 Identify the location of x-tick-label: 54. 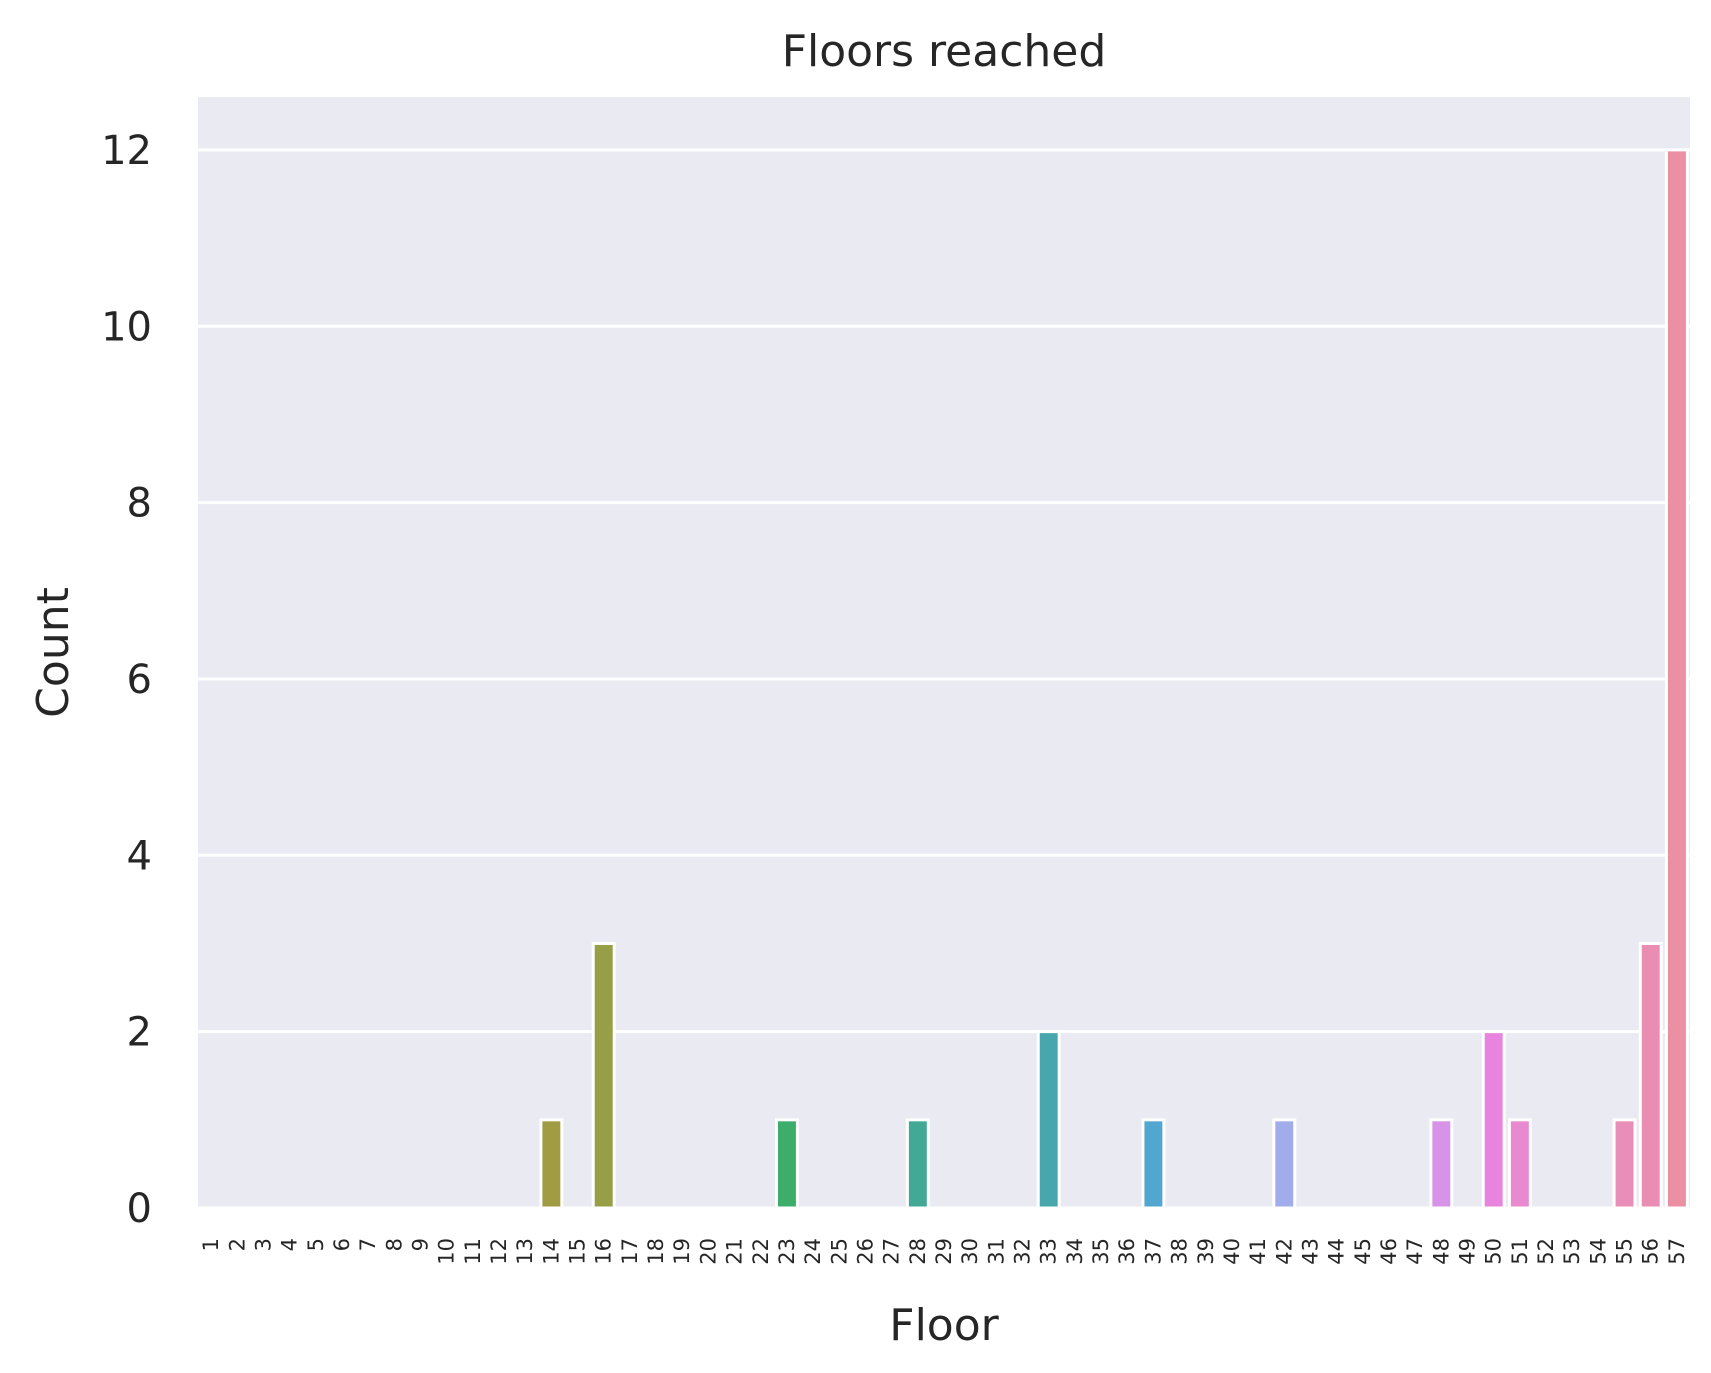
(1598, 1251).